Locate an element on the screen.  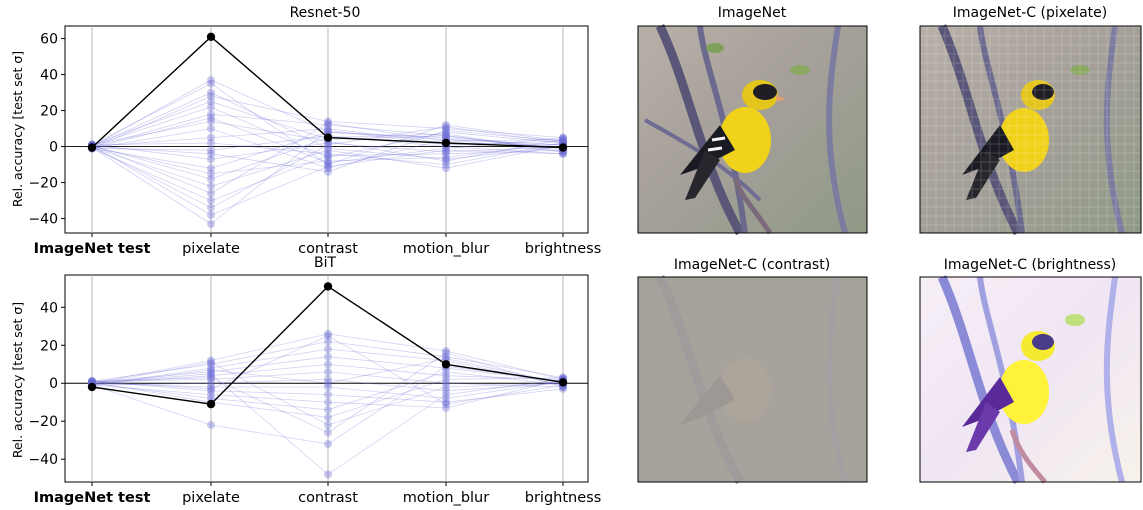
x-tick-label: motion_blur is located at coordinates (446, 498).